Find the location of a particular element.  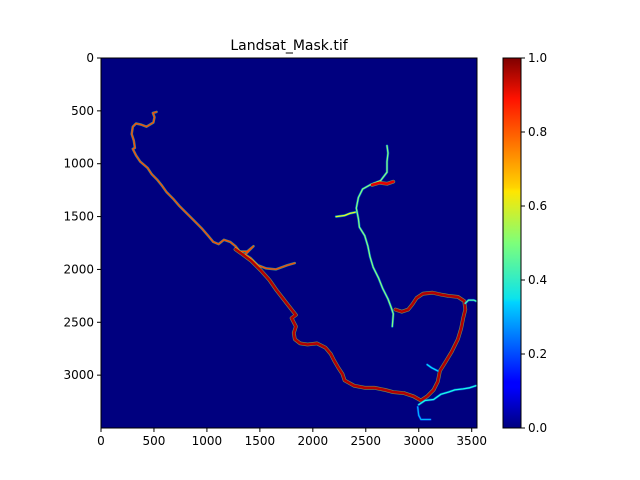

x-tick-label: 2500 is located at coordinates (366, 441).